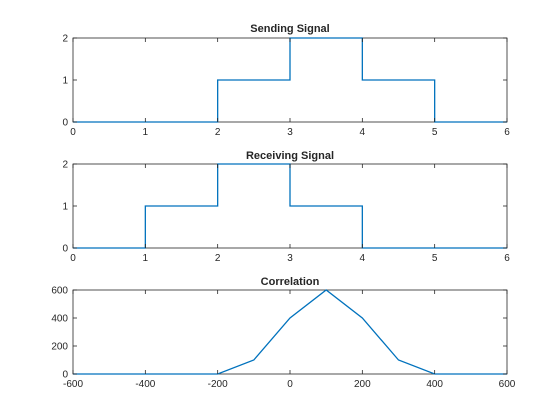  I want to click on y-tick-label: 200, so click(59, 347).